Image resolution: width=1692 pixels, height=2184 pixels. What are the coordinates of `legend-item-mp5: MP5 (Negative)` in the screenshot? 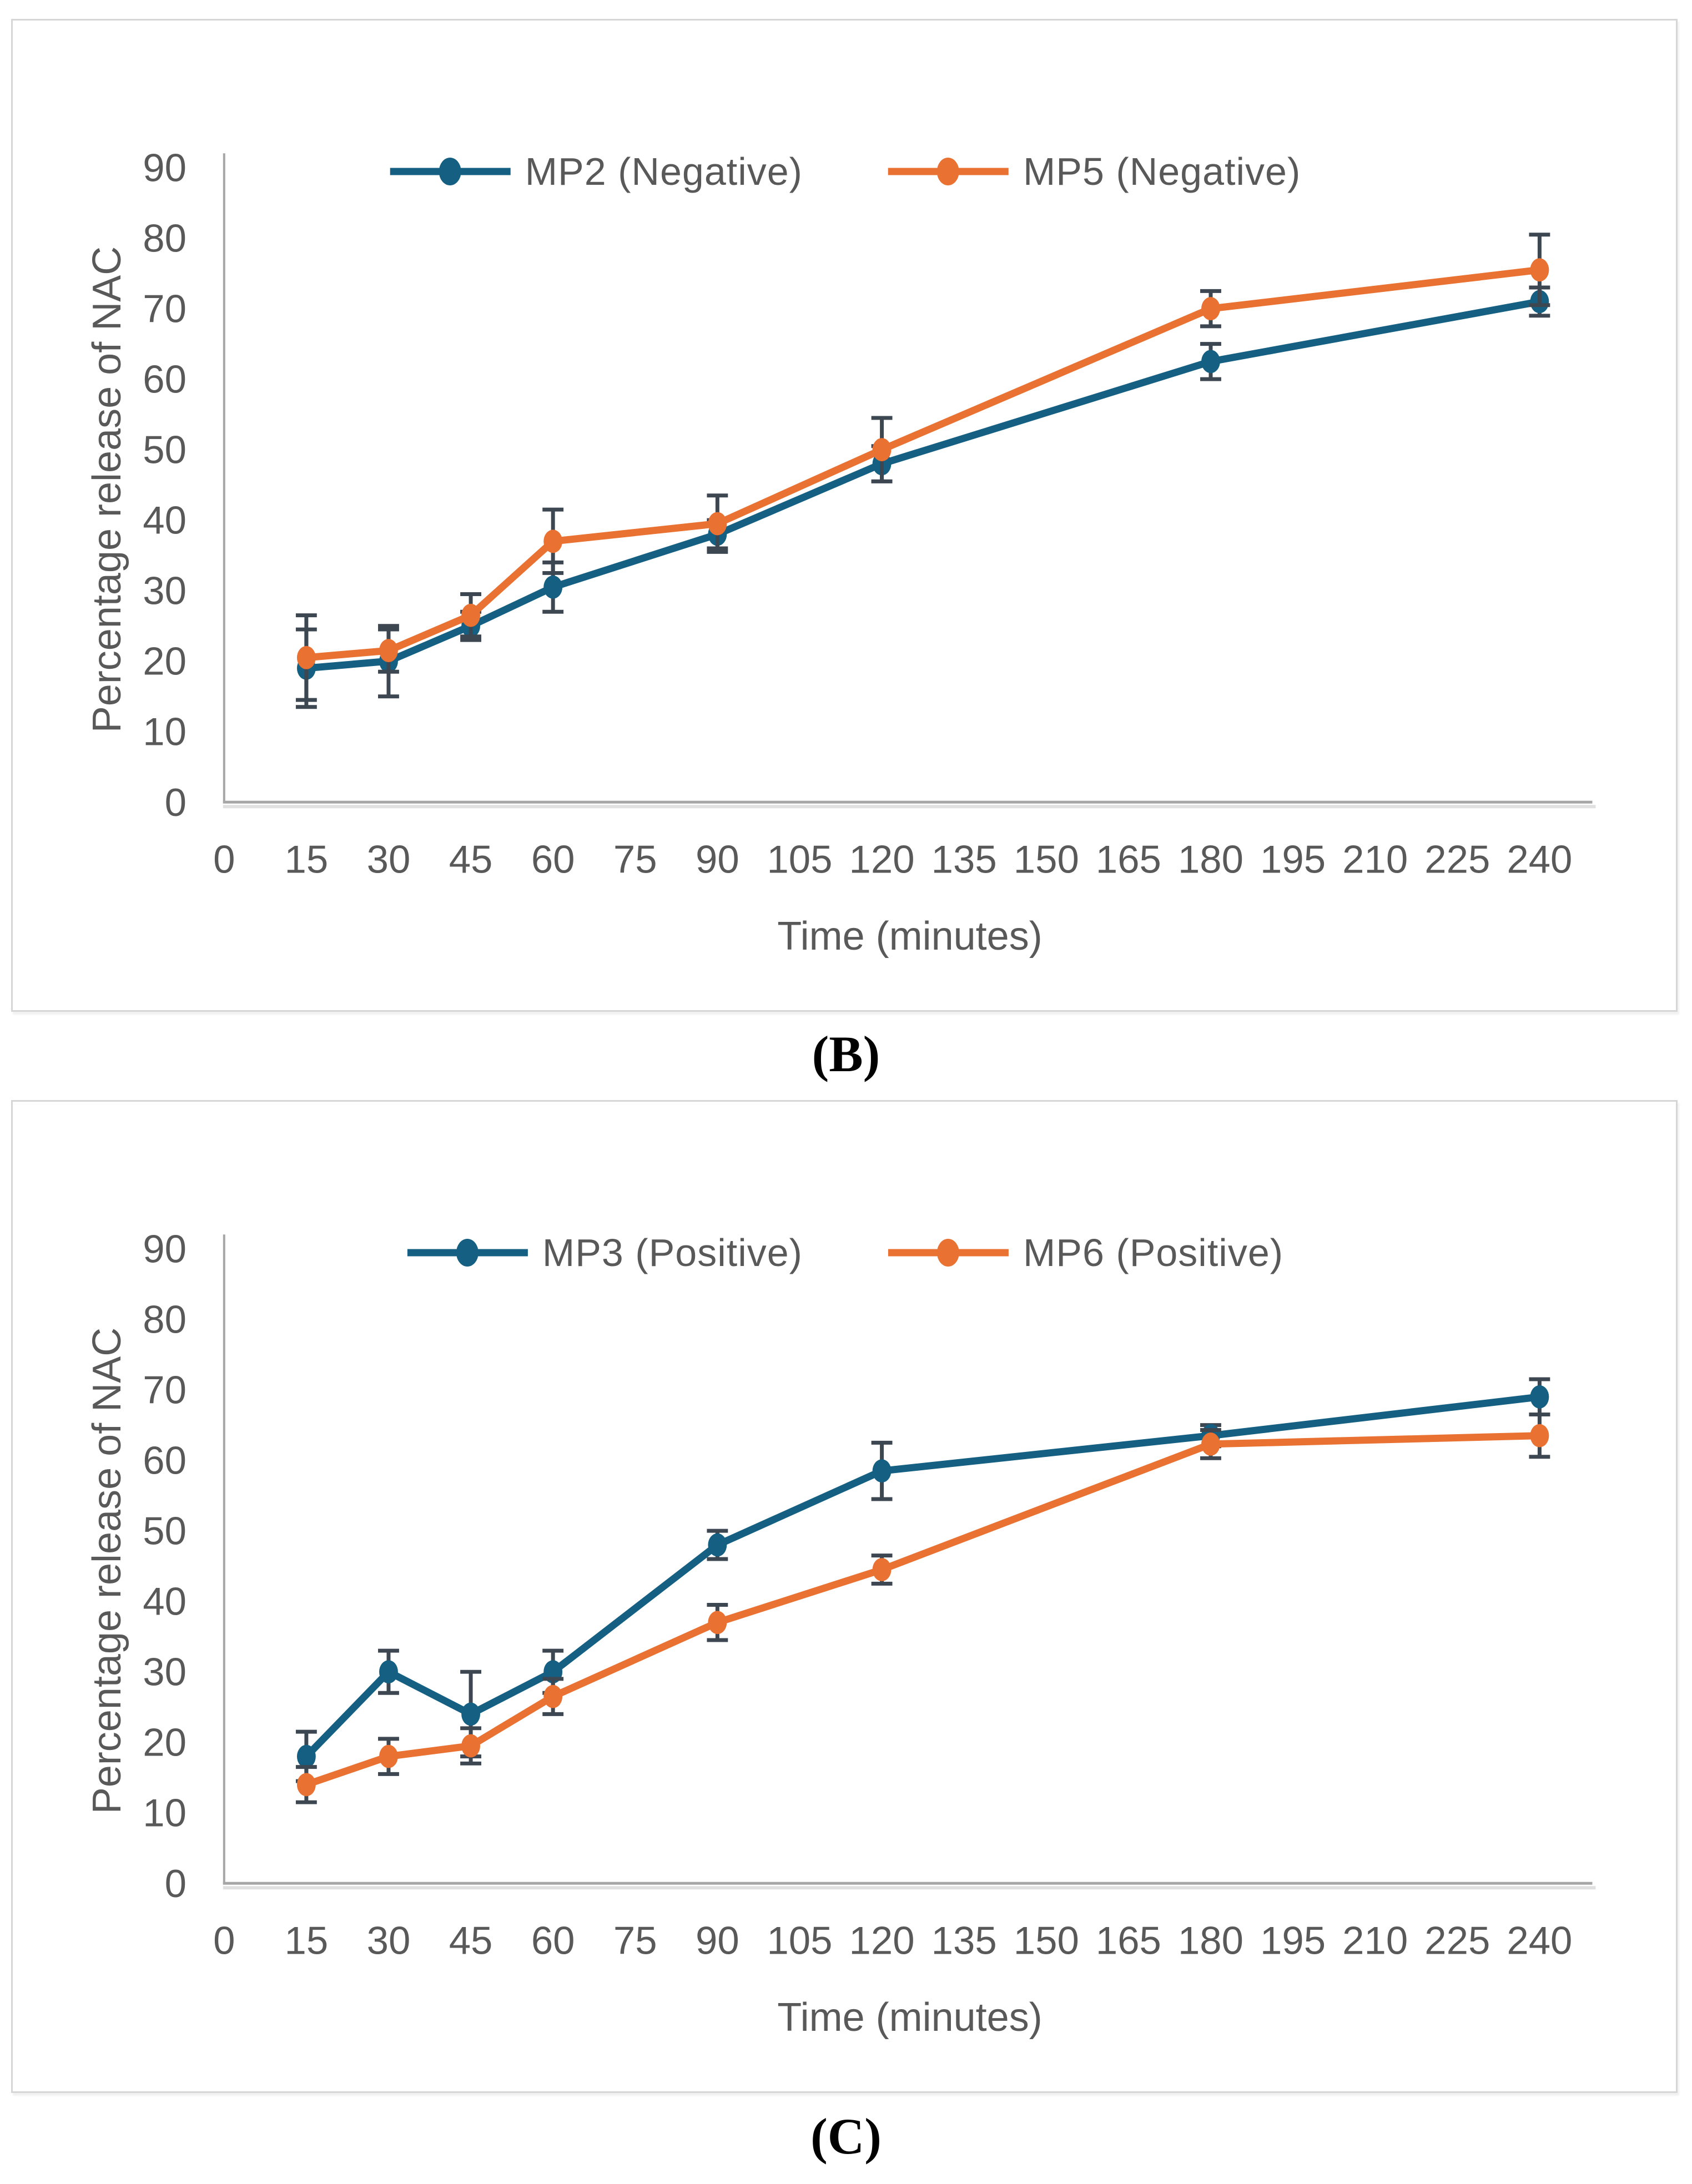 It's located at (1093, 171).